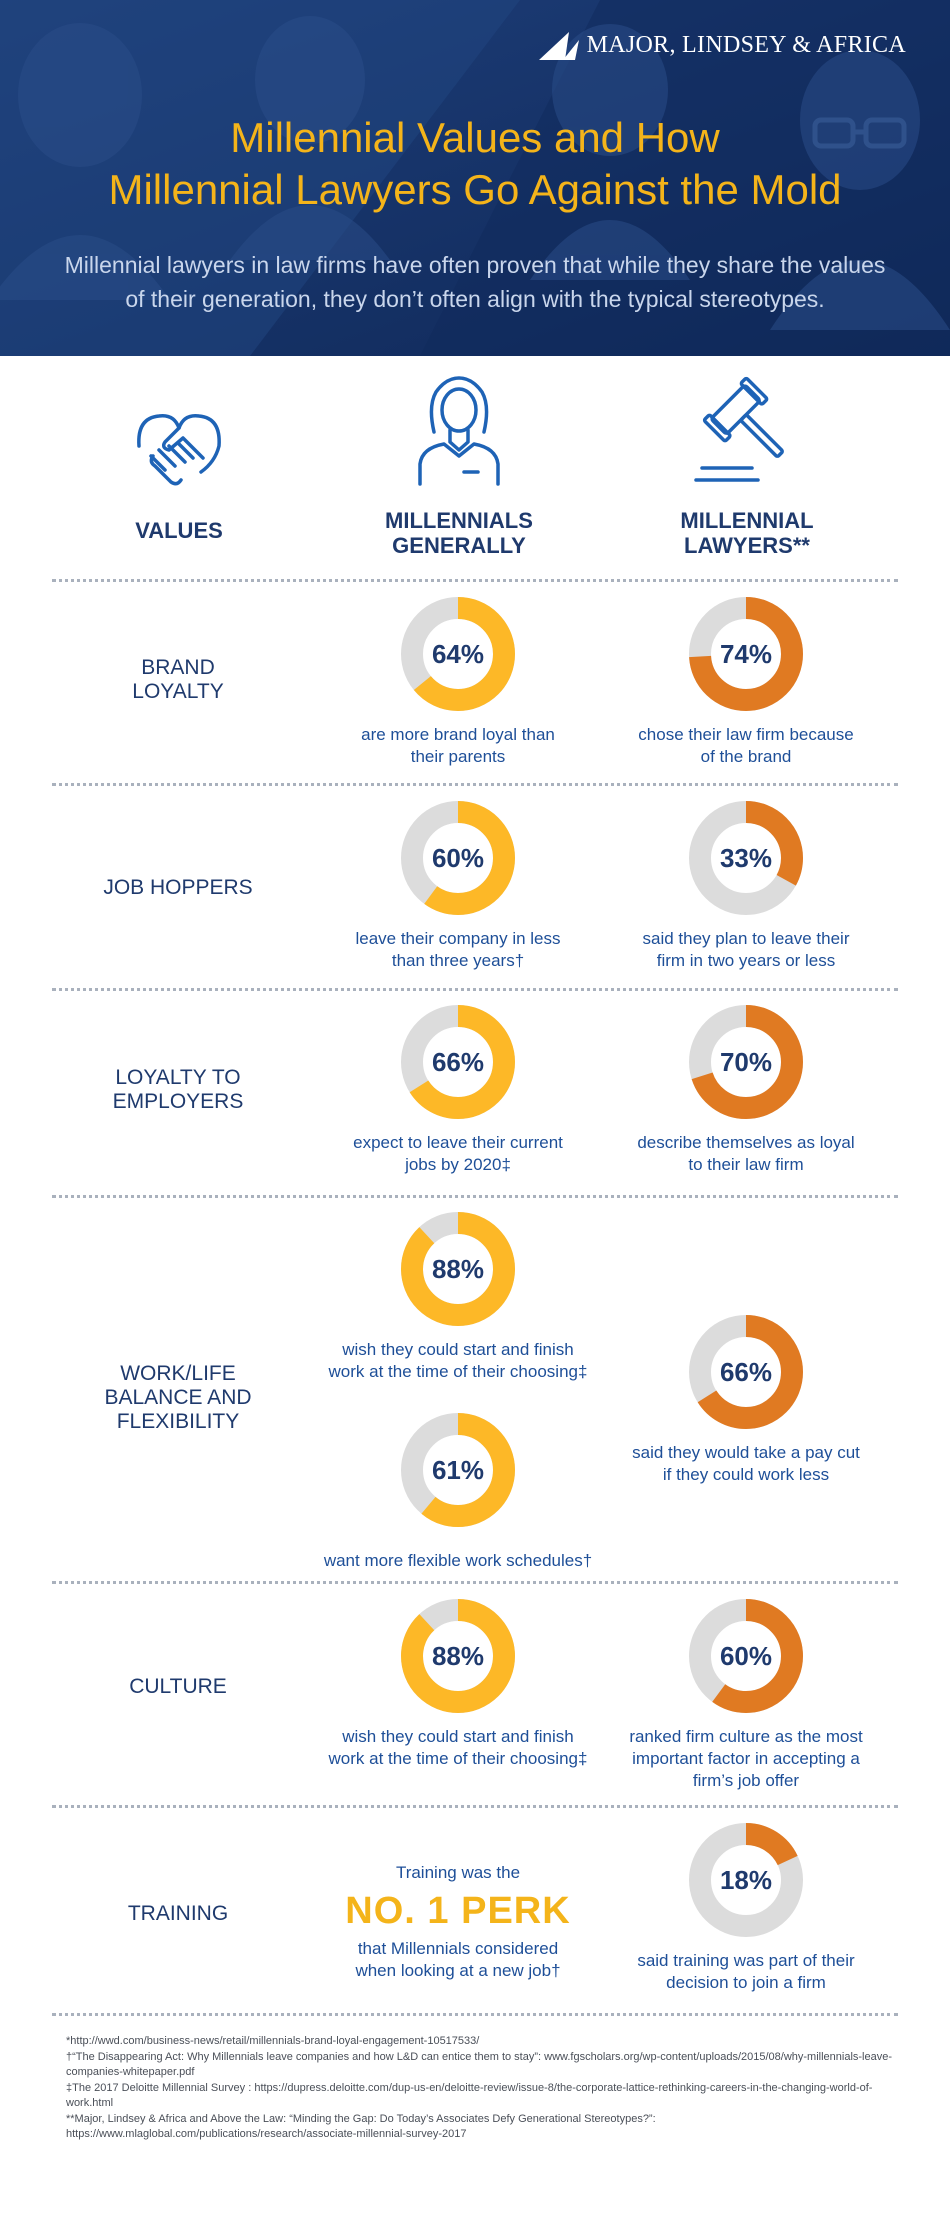 The height and width of the screenshot is (2214, 950). I want to click on stat-description: want more flexible work schedules†, so click(458, 1561).